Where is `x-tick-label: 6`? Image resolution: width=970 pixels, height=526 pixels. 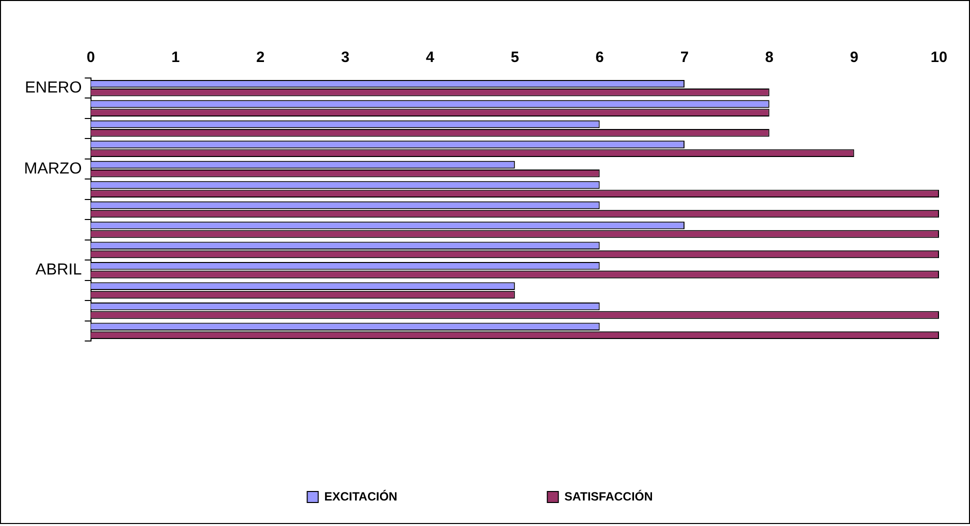 x-tick-label: 6 is located at coordinates (600, 57).